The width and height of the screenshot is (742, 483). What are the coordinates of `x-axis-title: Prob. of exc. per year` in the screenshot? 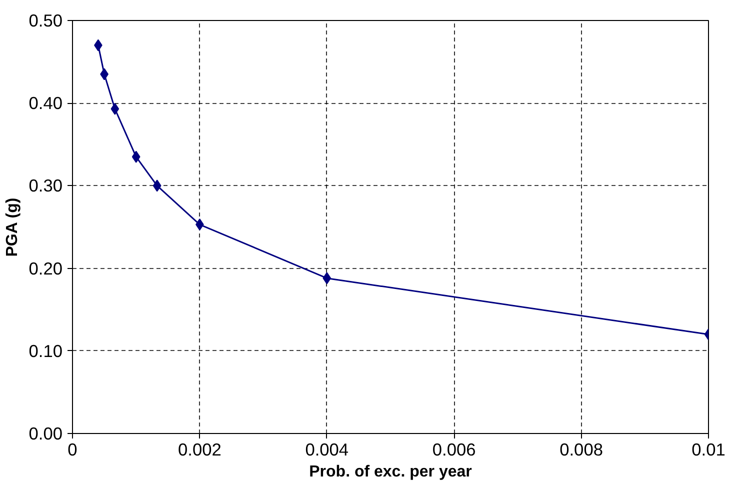 It's located at (390, 472).